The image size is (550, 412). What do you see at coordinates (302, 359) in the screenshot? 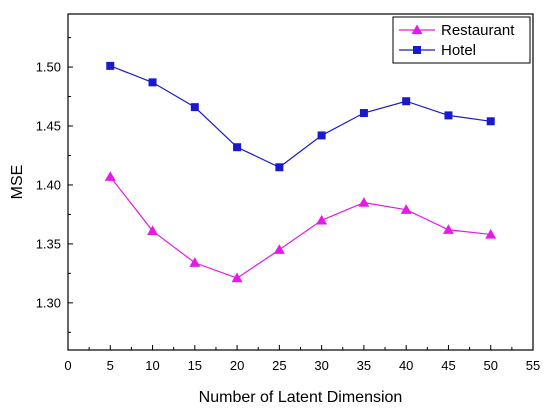
I see `x-axis: 0 5 10 15 20 25 30 35 40 45 50 55` at bounding box center [302, 359].